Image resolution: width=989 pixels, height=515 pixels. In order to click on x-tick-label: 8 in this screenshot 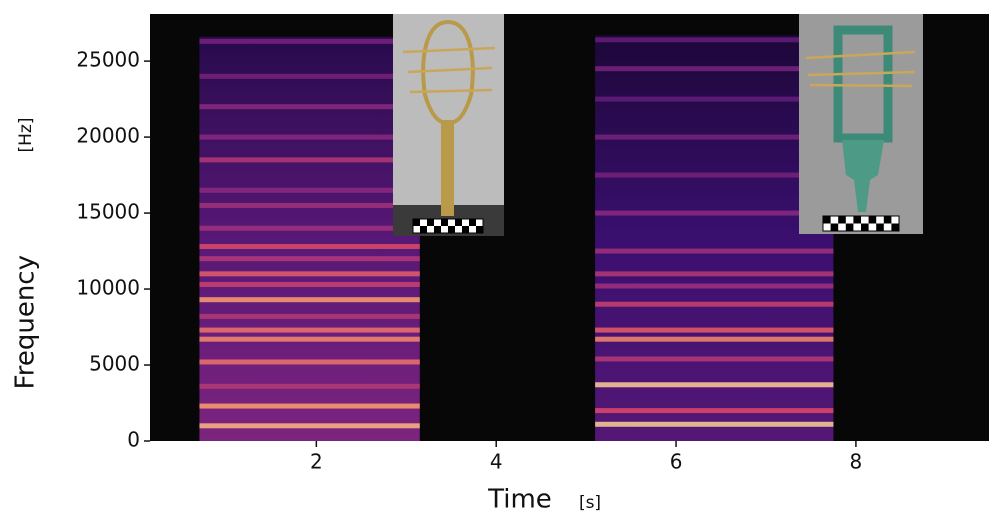, I will do `click(856, 462)`.